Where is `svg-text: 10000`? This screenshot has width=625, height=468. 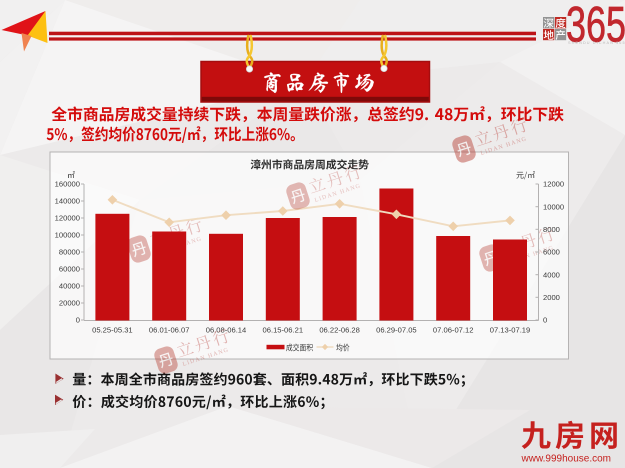
svg-text: 10000 is located at coordinates (553, 206).